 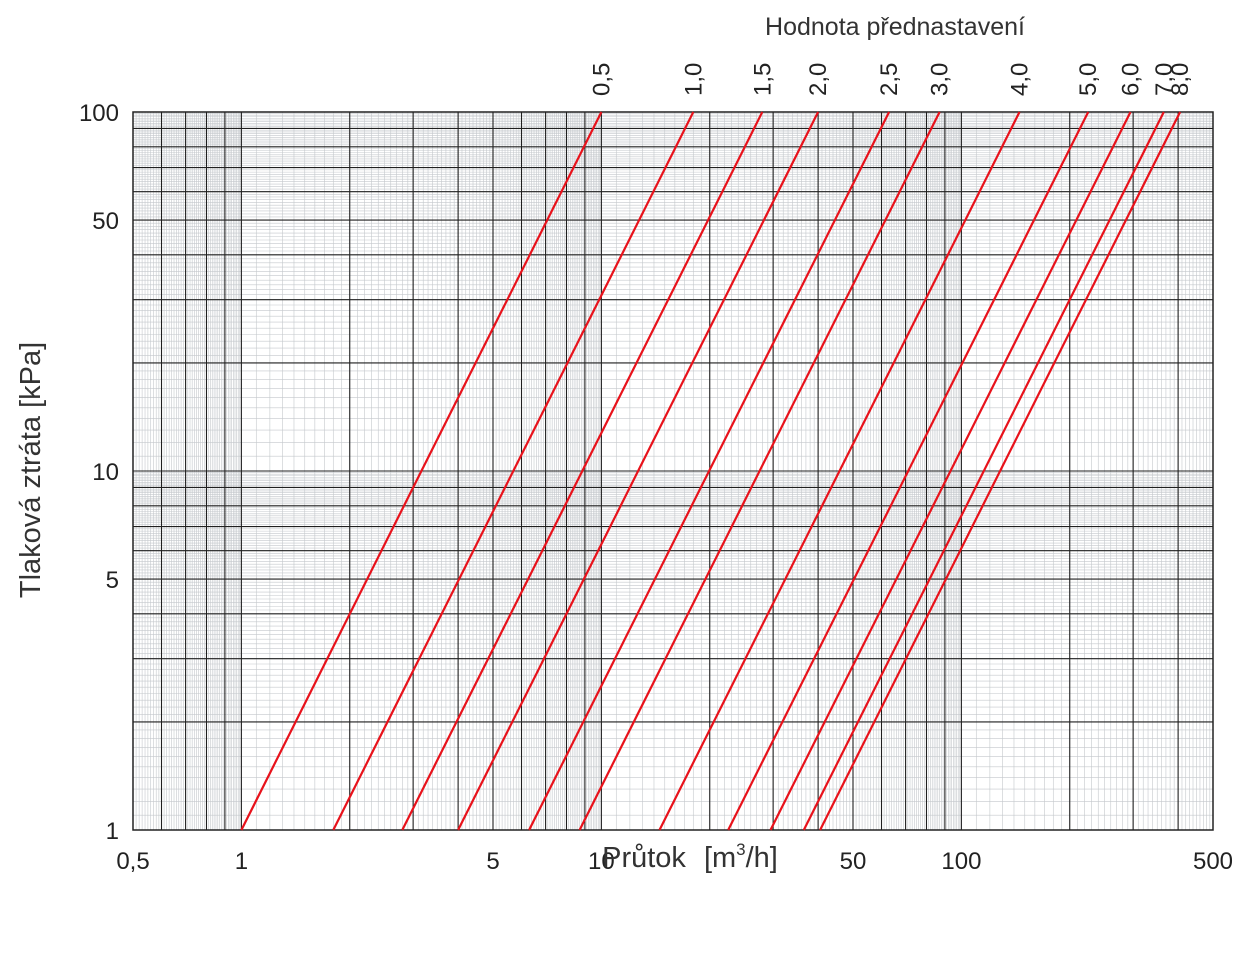 I want to click on series-label-5-0: 5,0, so click(x=1088, y=79).